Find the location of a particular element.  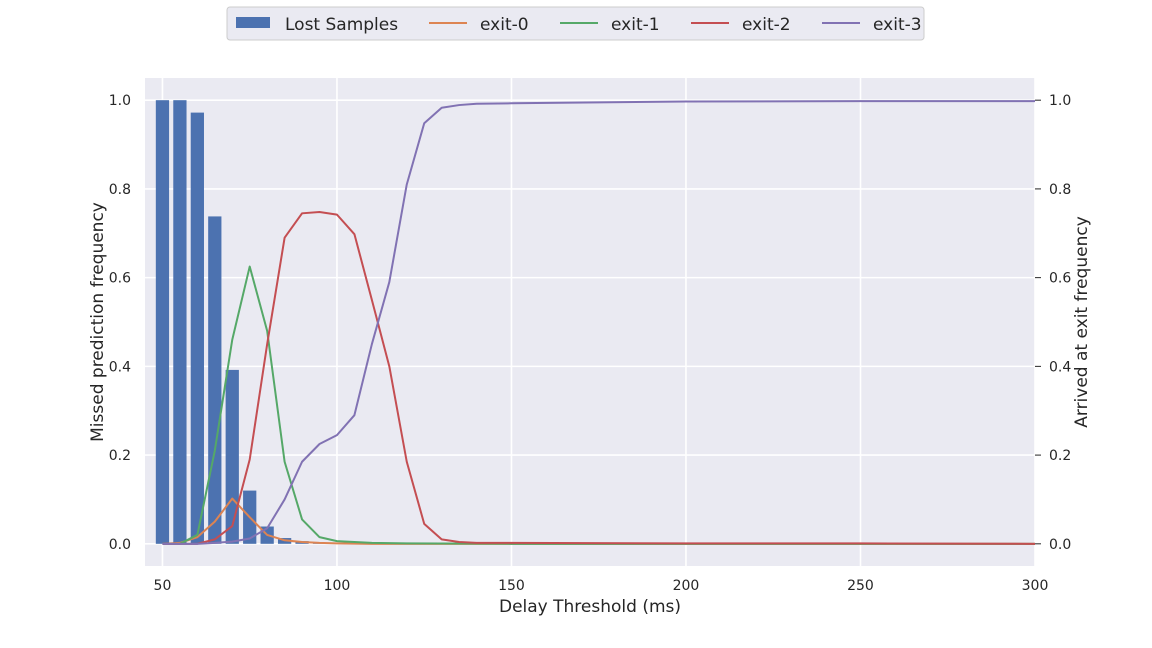

y-right-tick-label-0-4: 0.4 is located at coordinates (1060, 367).